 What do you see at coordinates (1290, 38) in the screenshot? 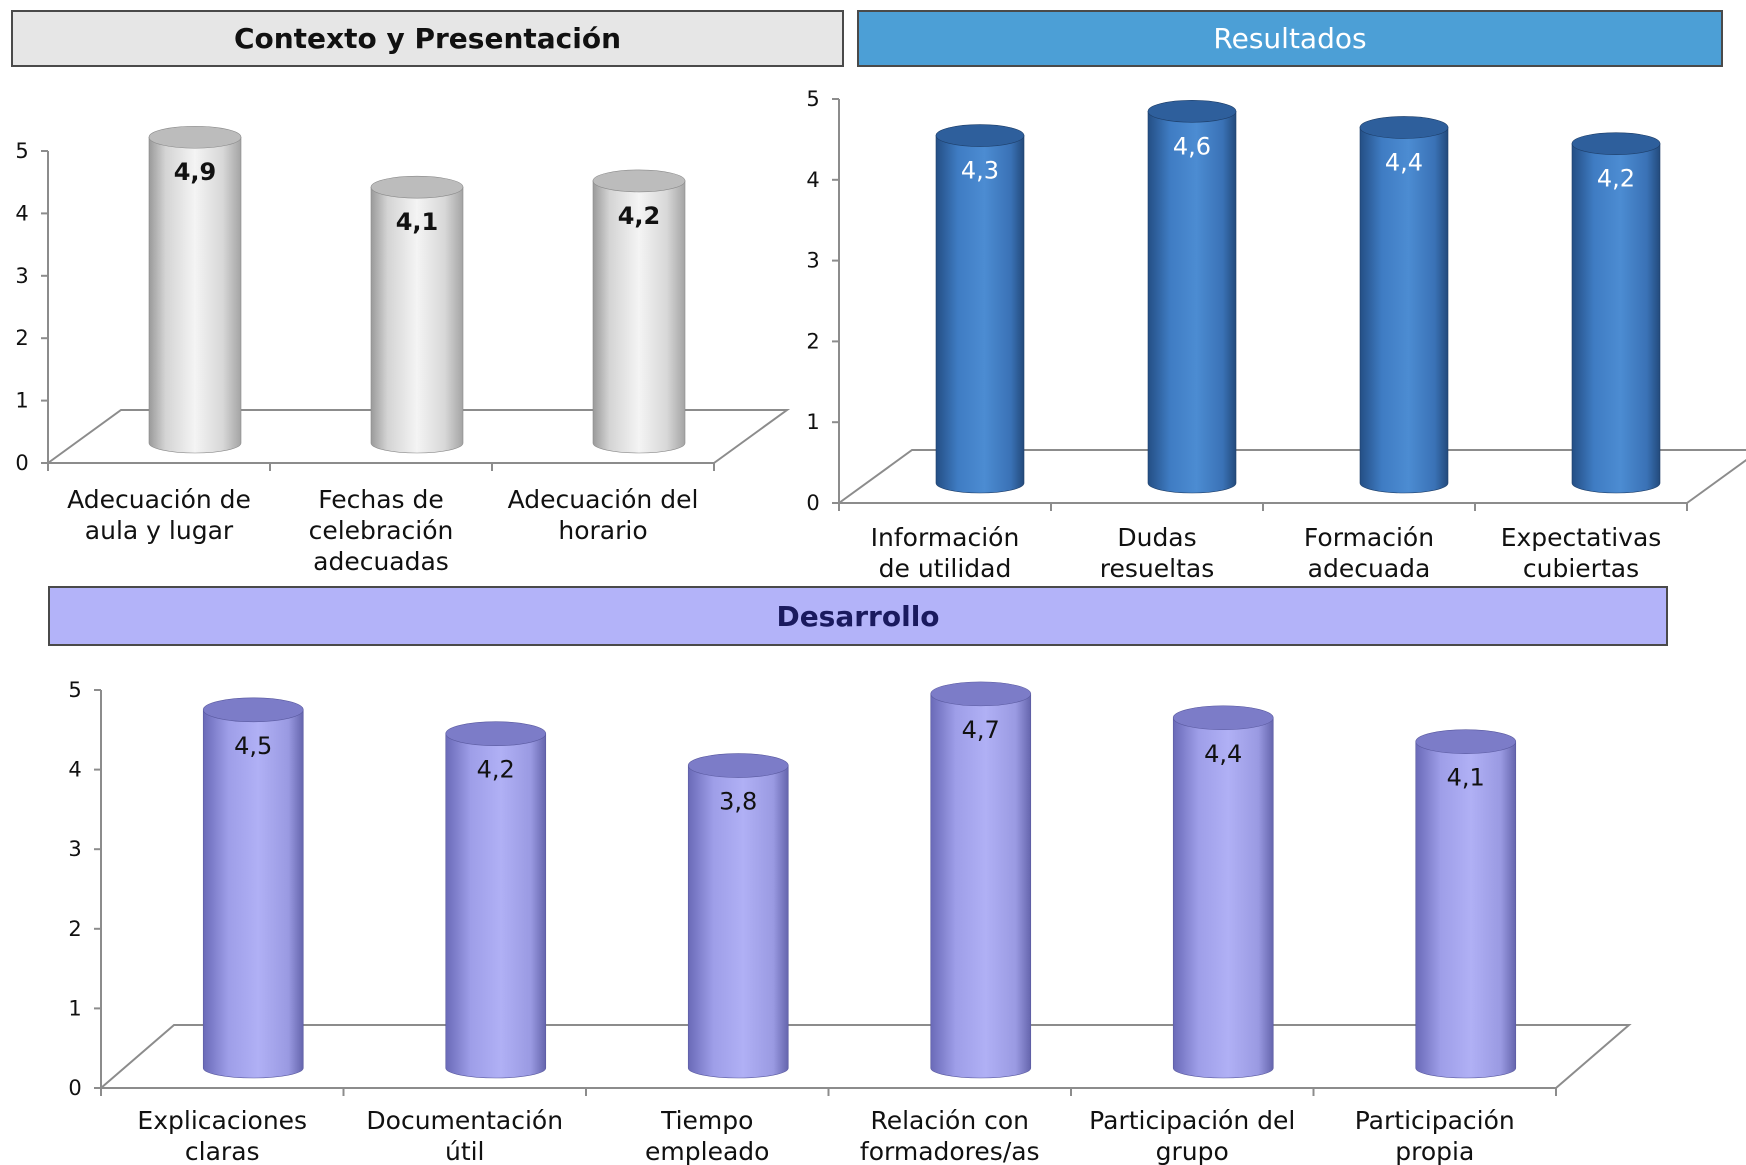
I see `resultados-header: Resultados` at bounding box center [1290, 38].